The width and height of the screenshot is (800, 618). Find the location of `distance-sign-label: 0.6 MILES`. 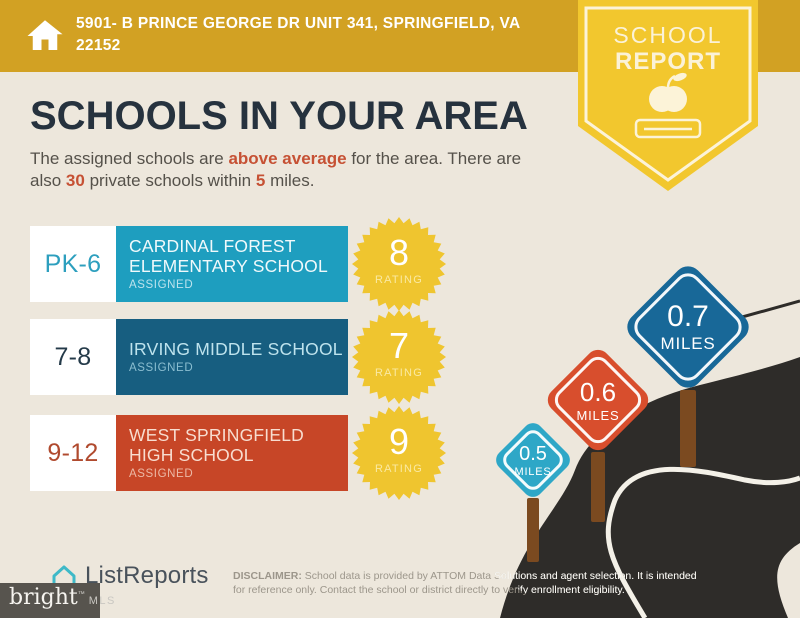

distance-sign-label: 0.6 MILES is located at coordinates (598, 400).